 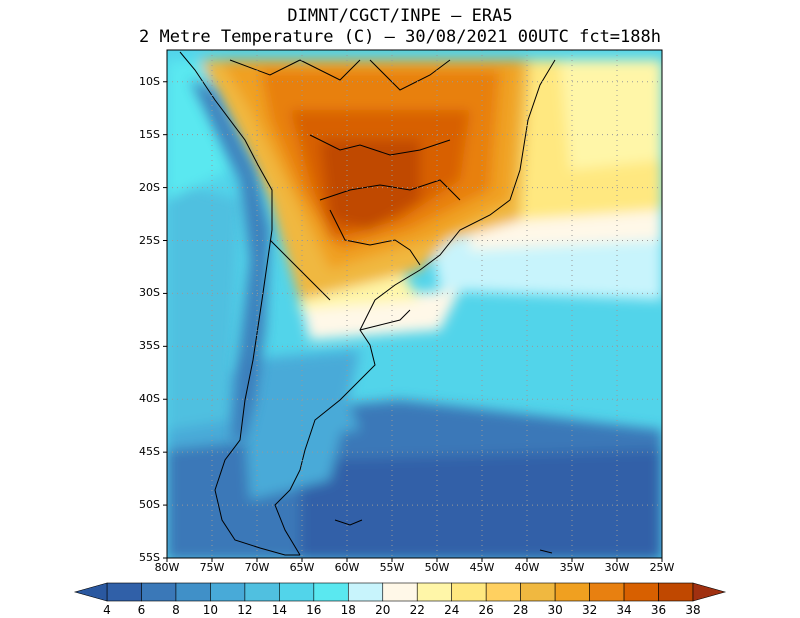 I want to click on lat-tick-label: 15S, so click(x=149, y=134).